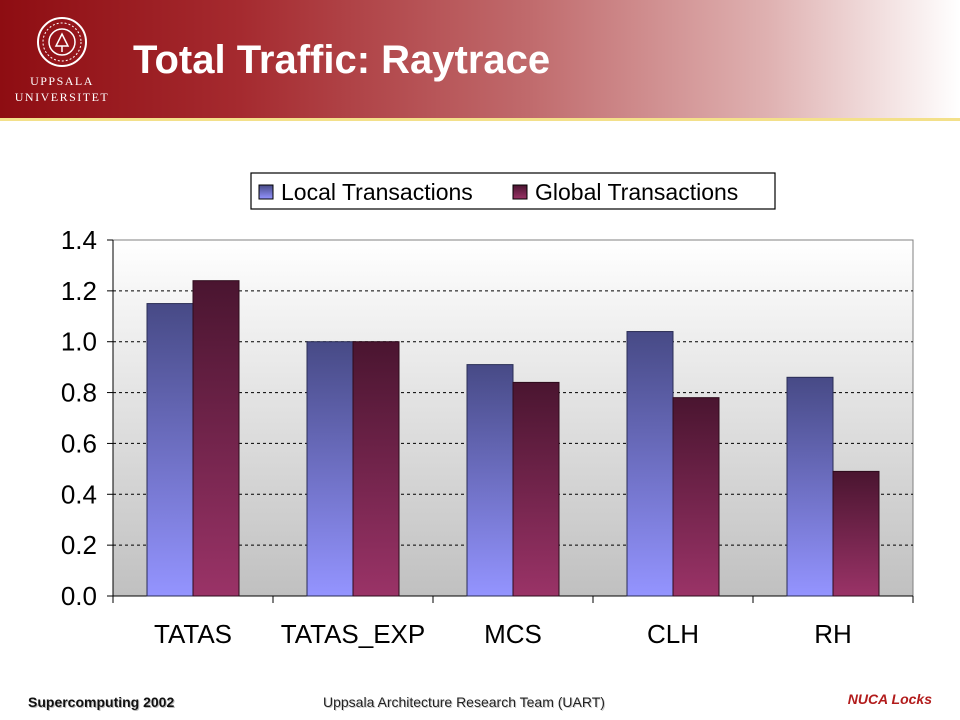  Describe the element at coordinates (101, 702) in the screenshot. I see `footer-conference: Supercomputing 2002` at that location.